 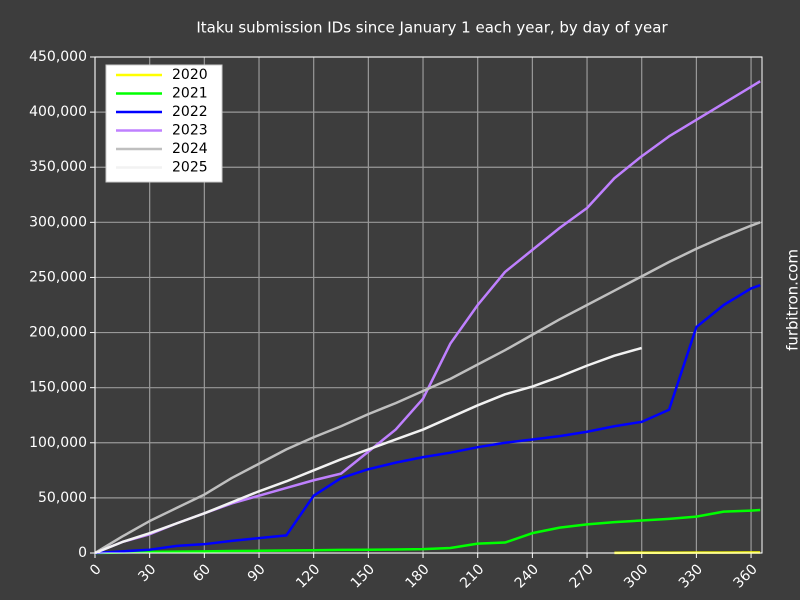 I want to click on y-tick-label: 200,000, so click(x=58, y=333).